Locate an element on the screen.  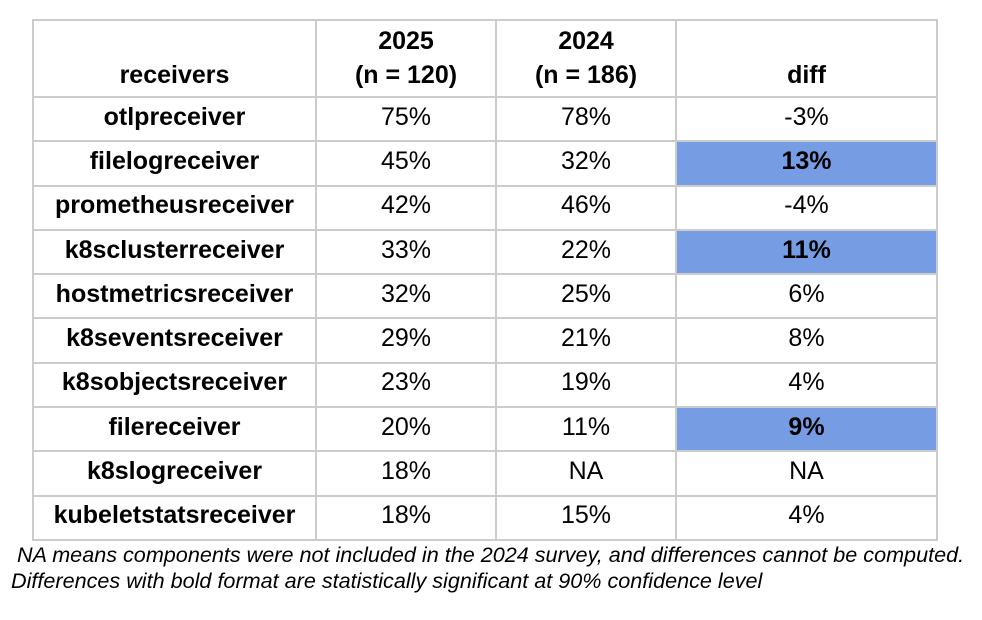
value-2025-cell: 45% is located at coordinates (406, 163).